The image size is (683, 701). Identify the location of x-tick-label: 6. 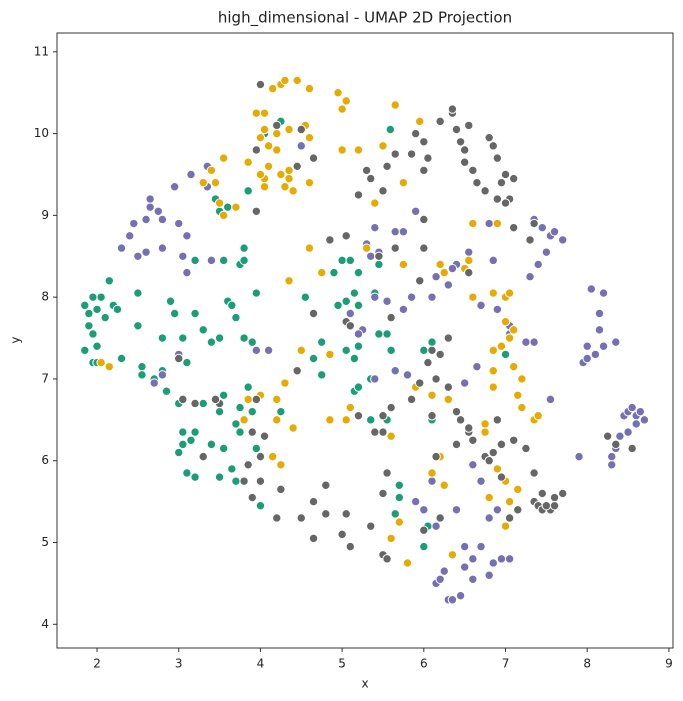
(424, 664).